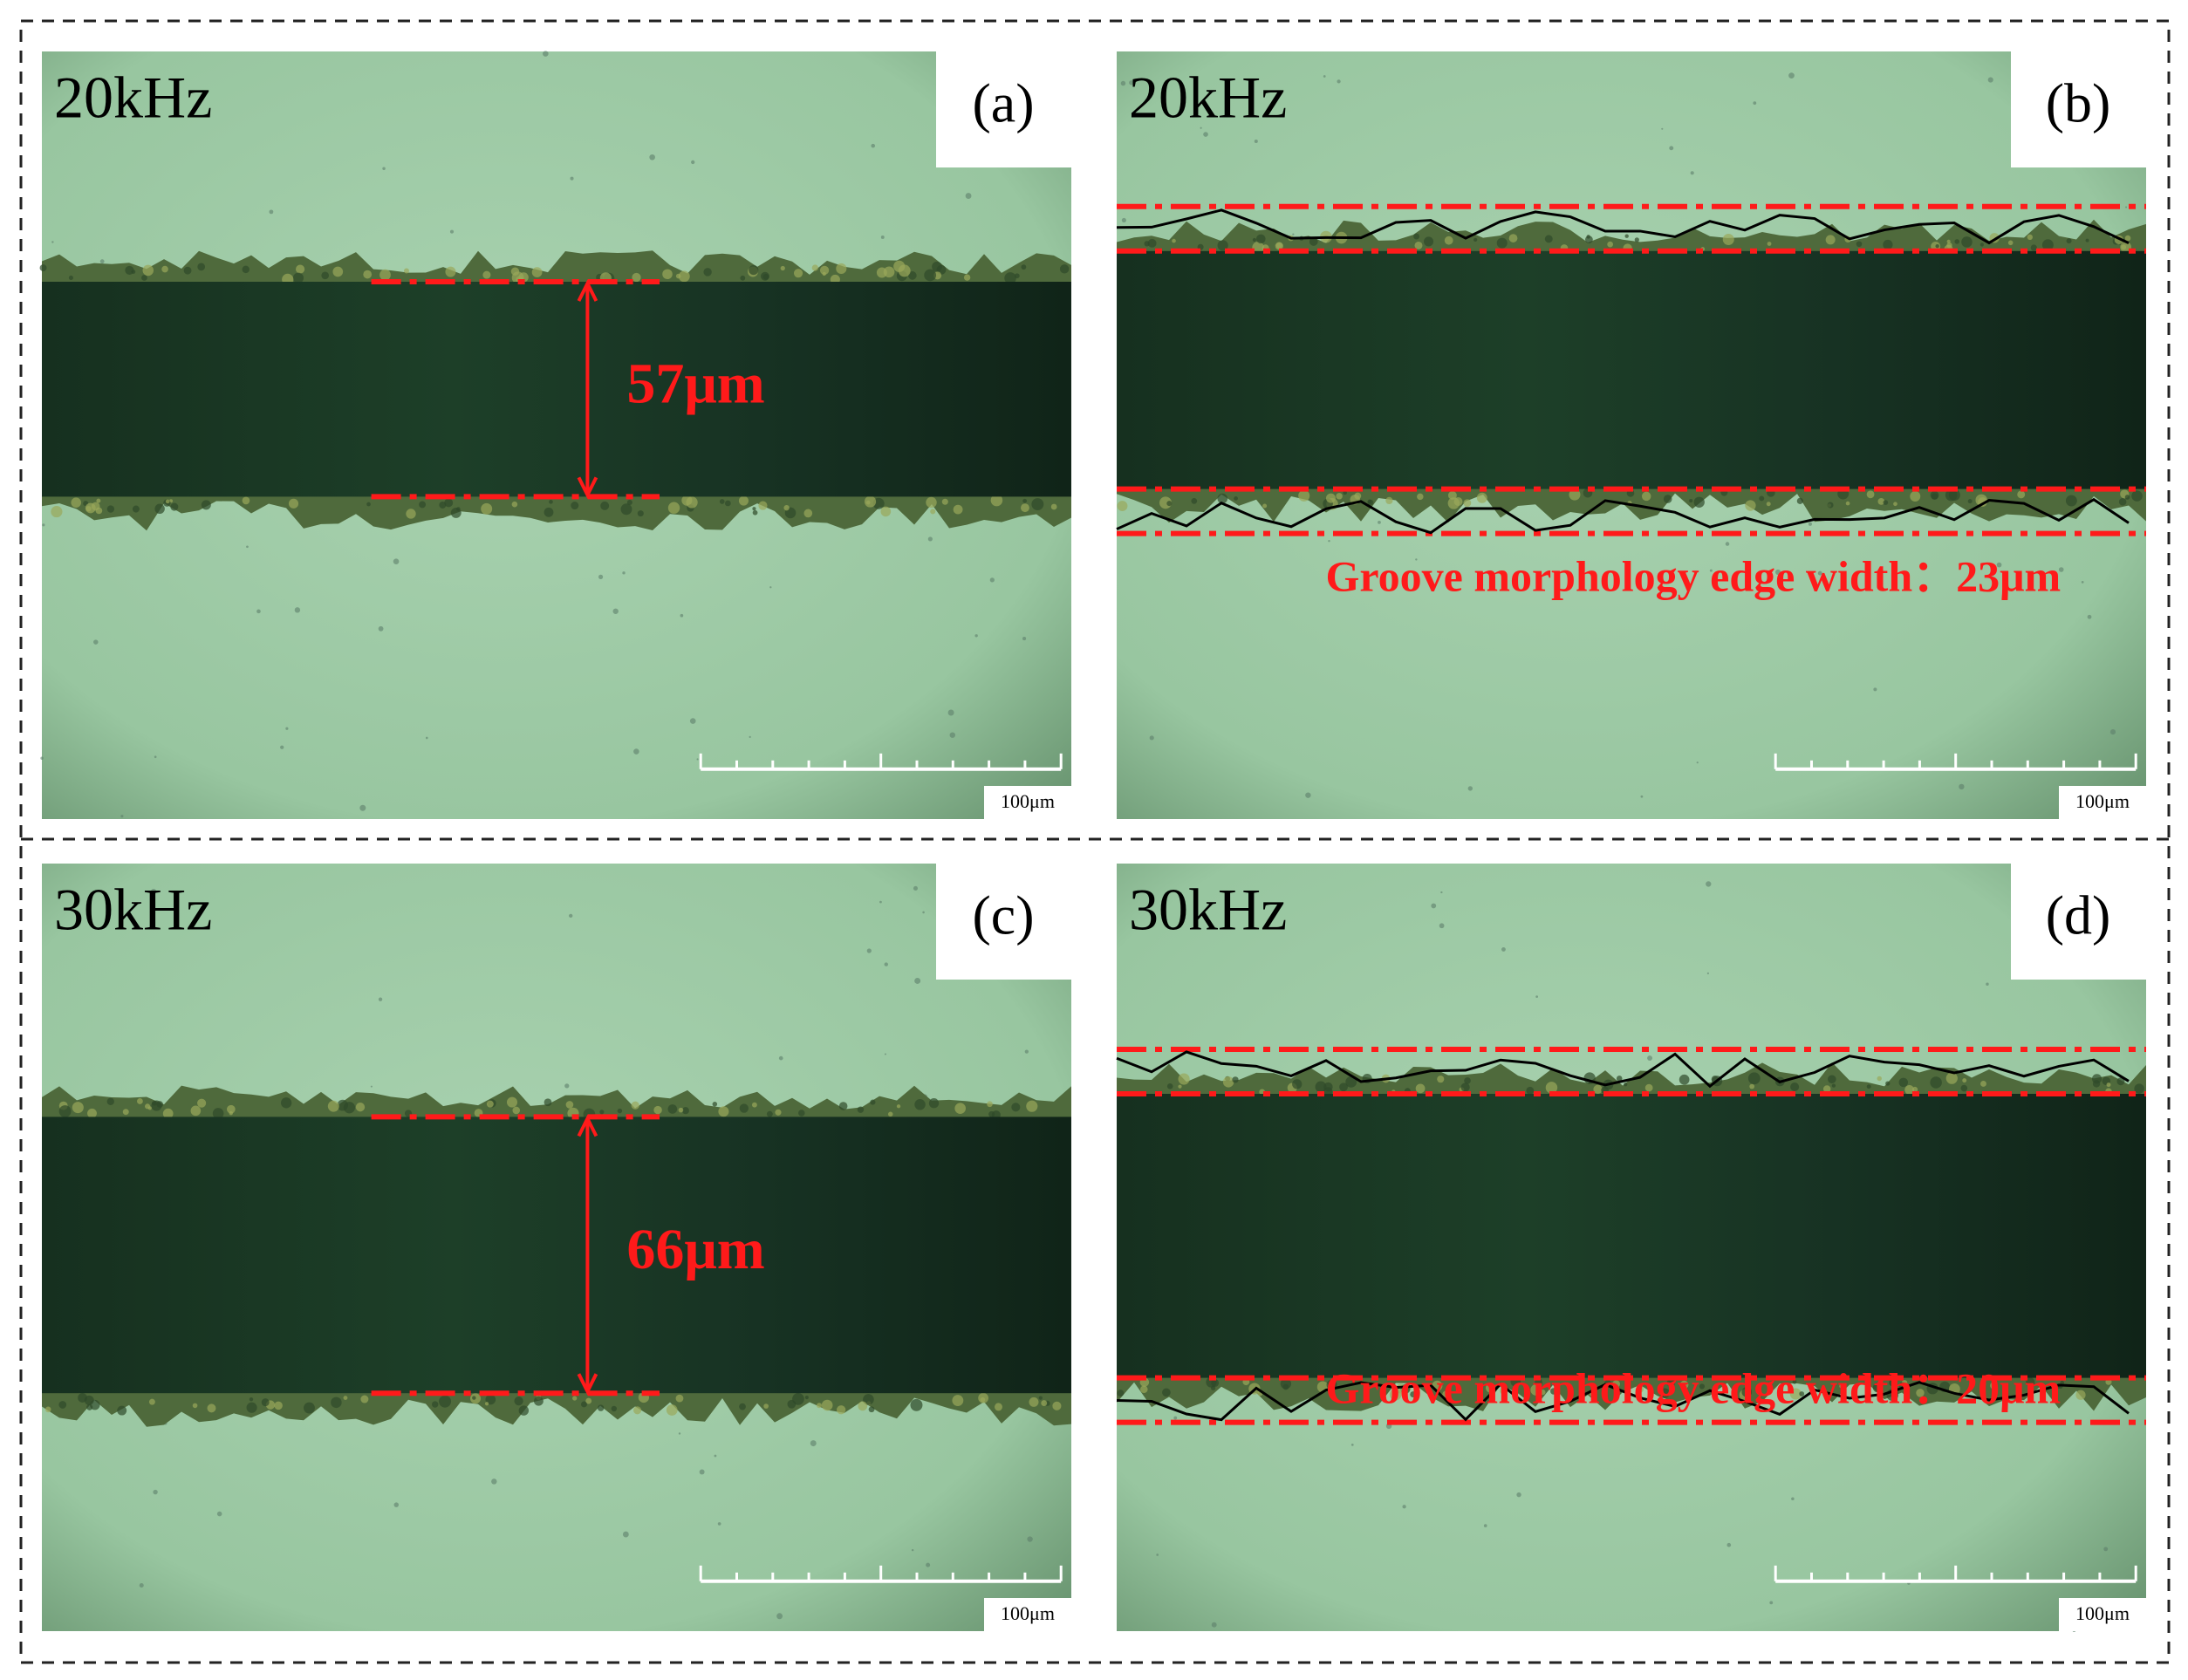 This screenshot has width=2188, height=1680. Describe the element at coordinates (1623, 1401) in the screenshot. I see `edge-contour` at that location.